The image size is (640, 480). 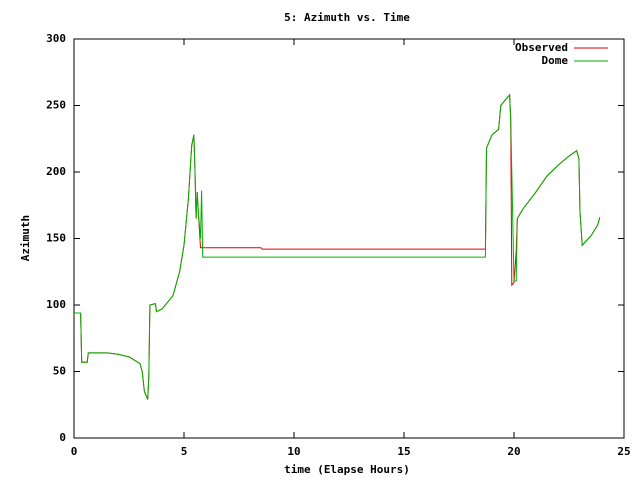 I want to click on x-tick-label: 20, so click(x=513, y=451).